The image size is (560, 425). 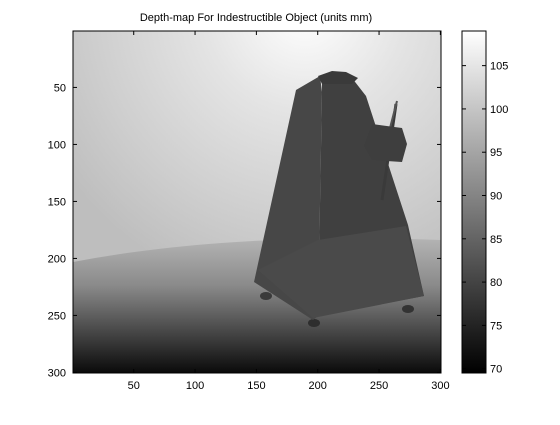 What do you see at coordinates (393, 114) in the screenshot?
I see `pendulum-tip` at bounding box center [393, 114].